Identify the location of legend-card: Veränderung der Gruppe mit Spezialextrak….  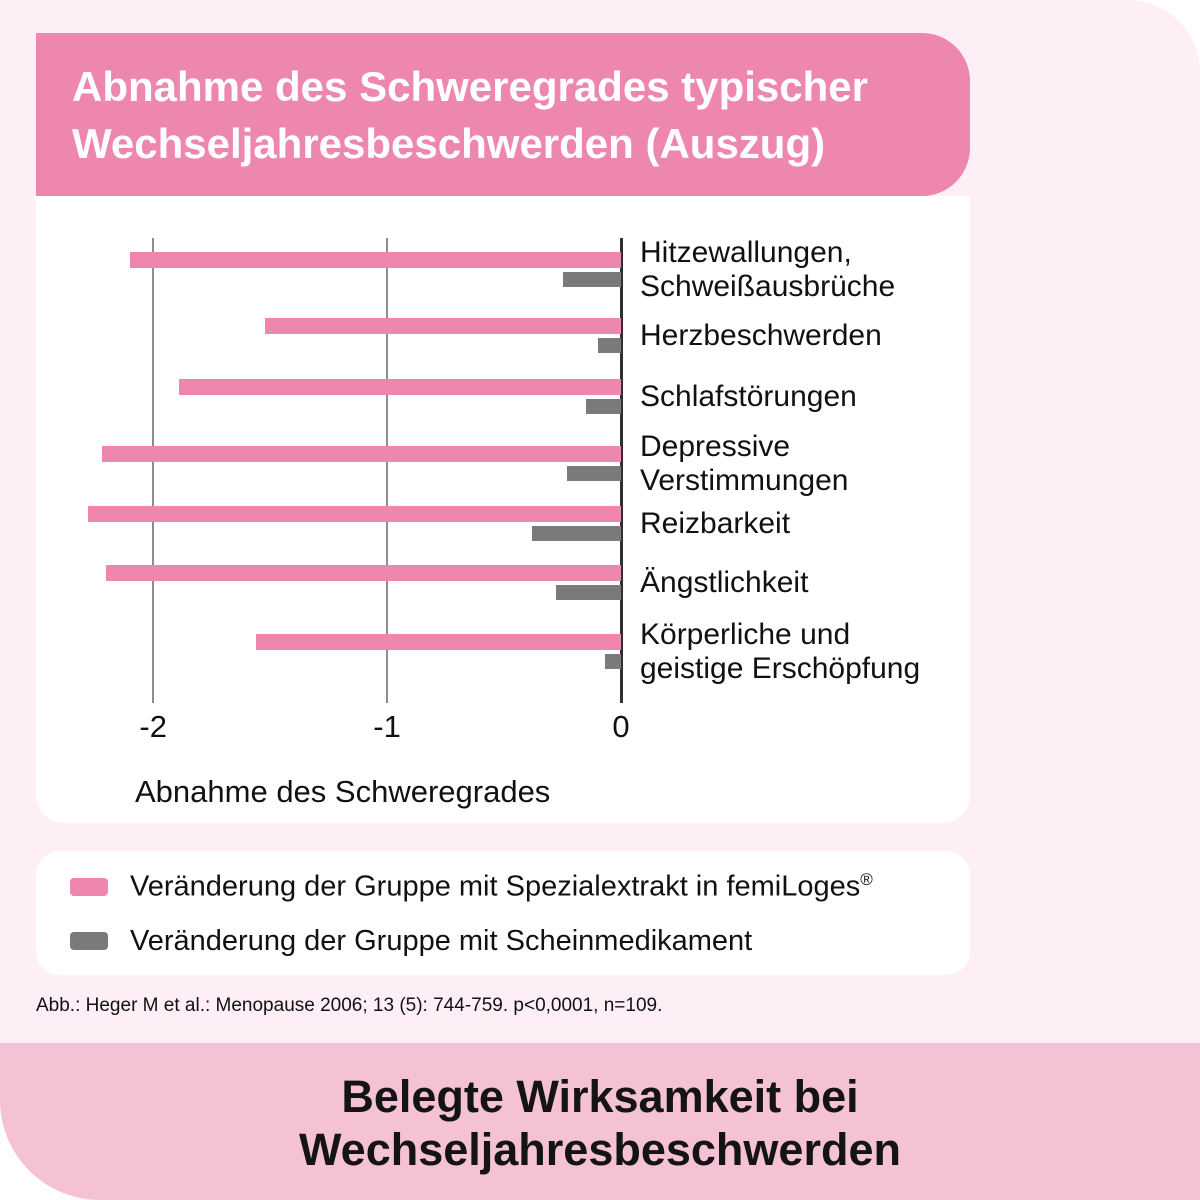
(503, 913).